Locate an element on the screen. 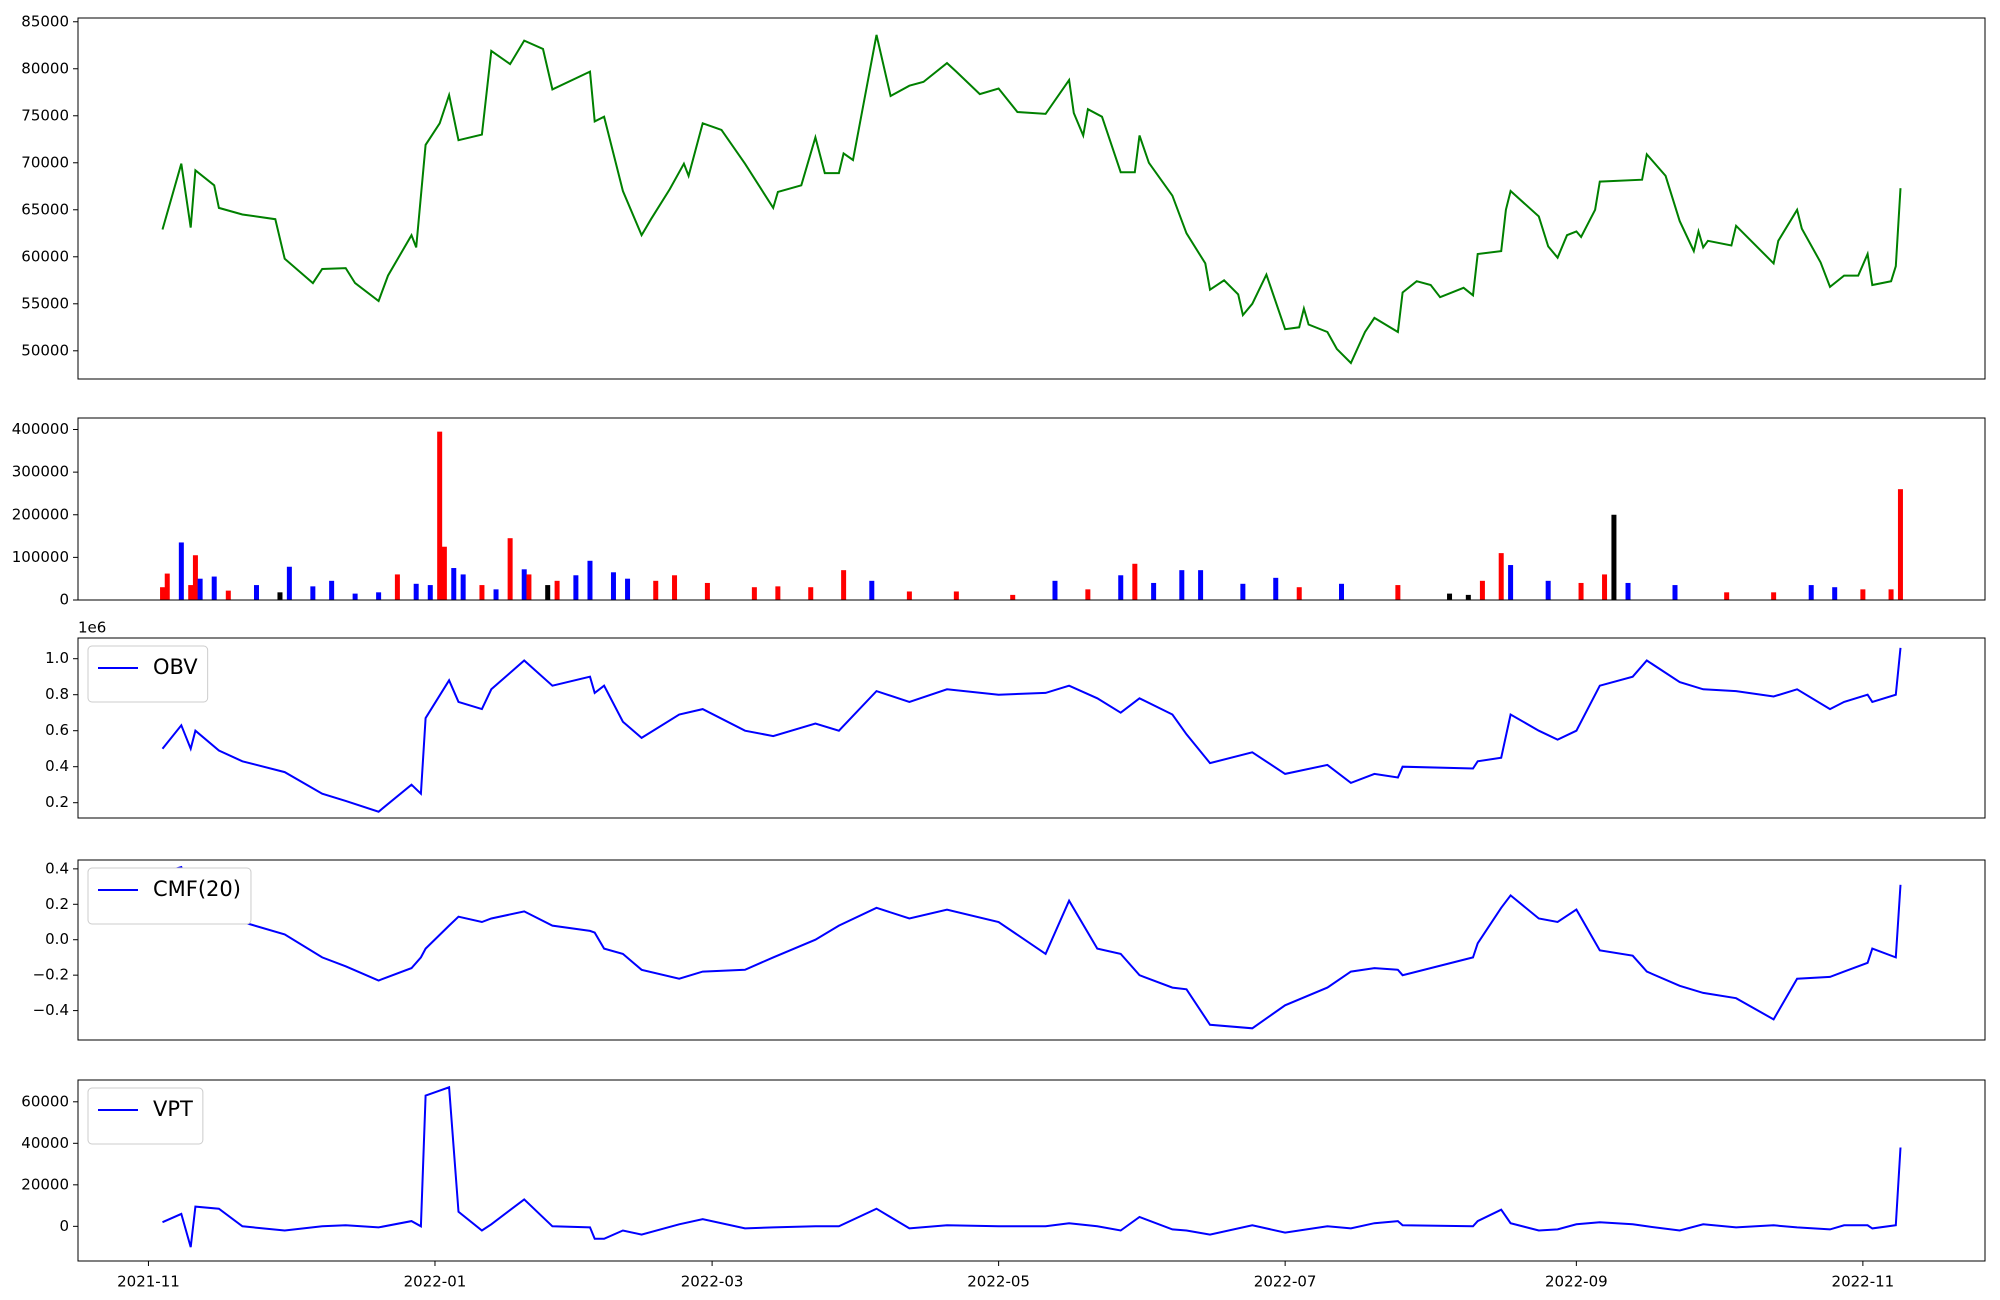  x-tick-label: 2022-01 is located at coordinates (435, 1282).